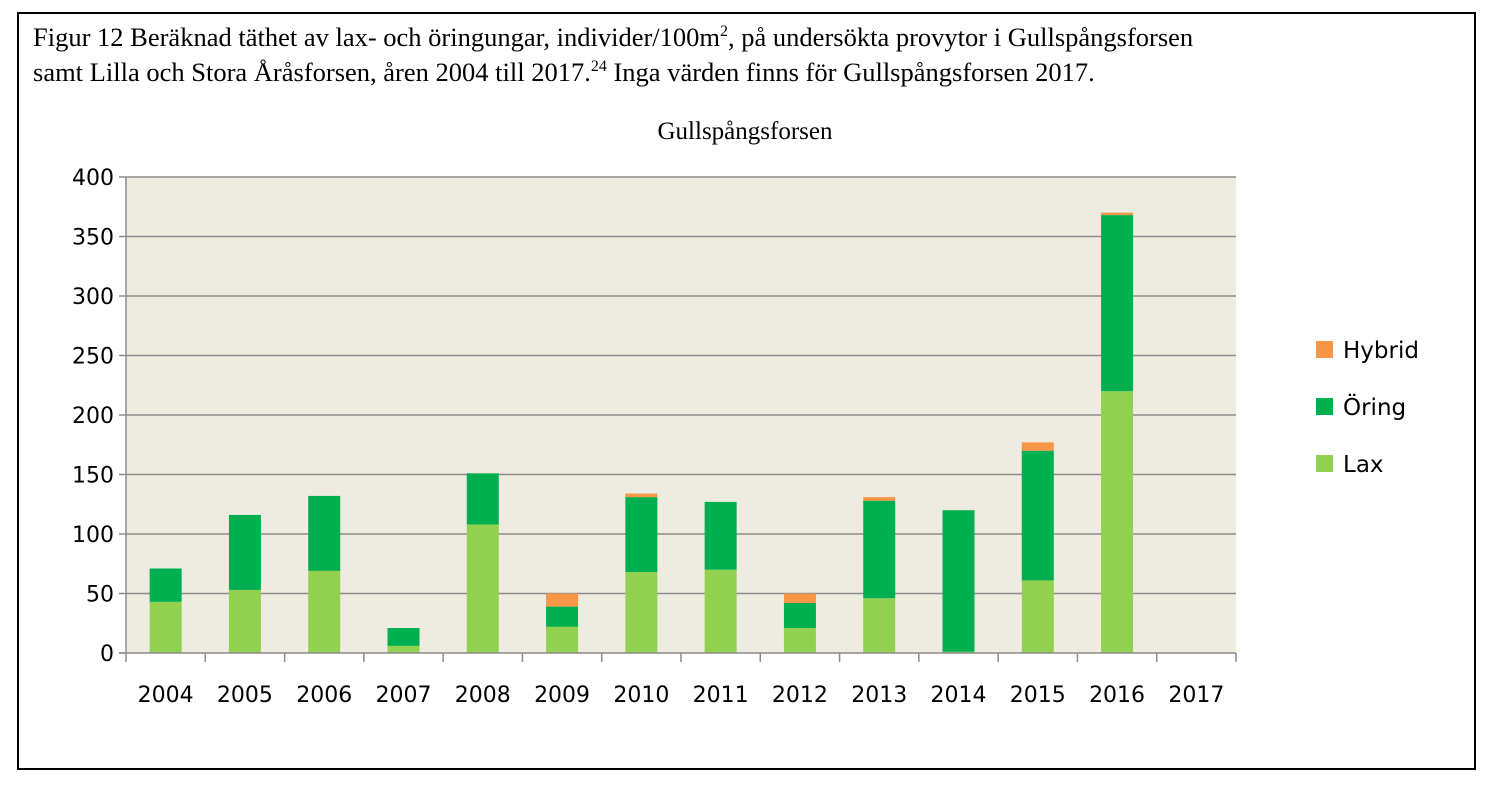 This screenshot has height=785, width=1494. I want to click on bar-öring-2007, so click(403, 637).